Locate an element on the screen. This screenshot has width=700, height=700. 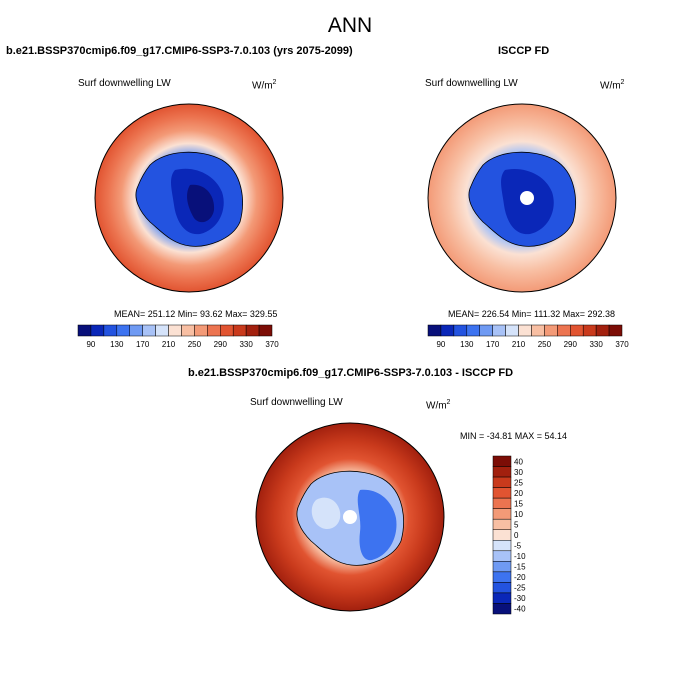
panel3-missing-data-hole is located at coordinates (350, 517).